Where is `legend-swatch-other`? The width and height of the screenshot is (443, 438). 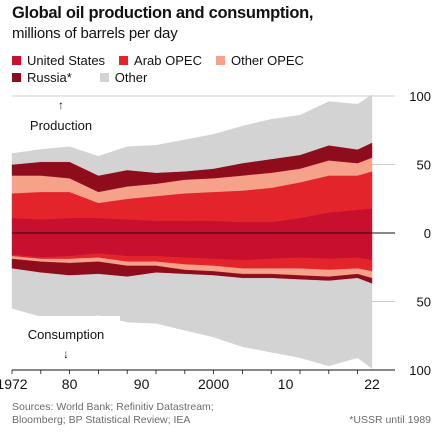
legend-swatch-other is located at coordinates (104, 77).